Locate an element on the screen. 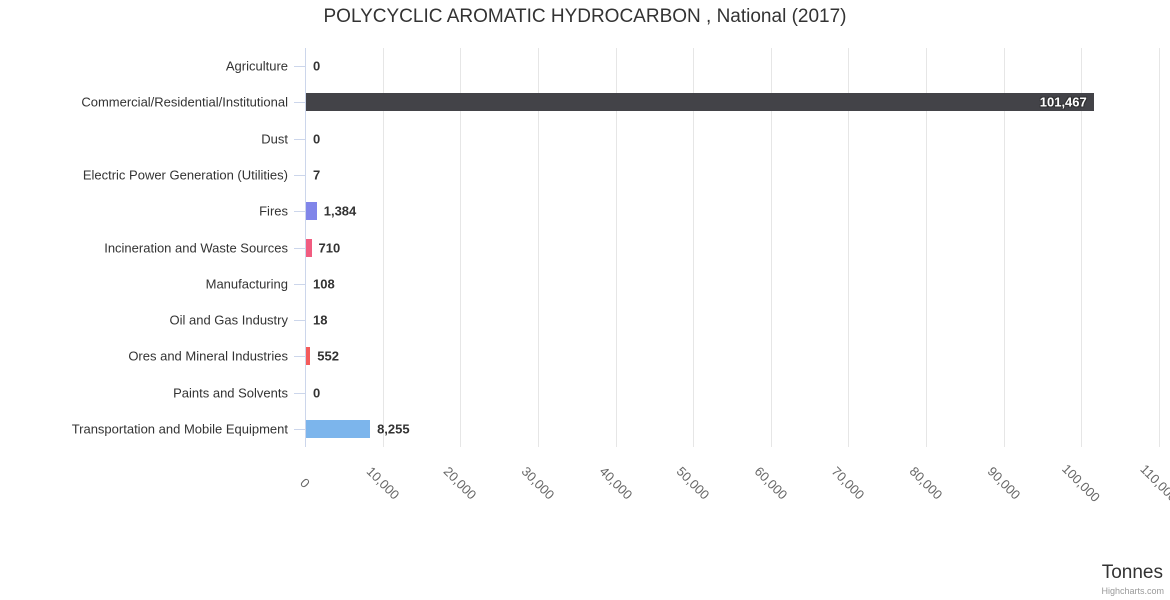 This screenshot has height=600, width=1170. category-label: Ores and Mineral Industries is located at coordinates (208, 356).